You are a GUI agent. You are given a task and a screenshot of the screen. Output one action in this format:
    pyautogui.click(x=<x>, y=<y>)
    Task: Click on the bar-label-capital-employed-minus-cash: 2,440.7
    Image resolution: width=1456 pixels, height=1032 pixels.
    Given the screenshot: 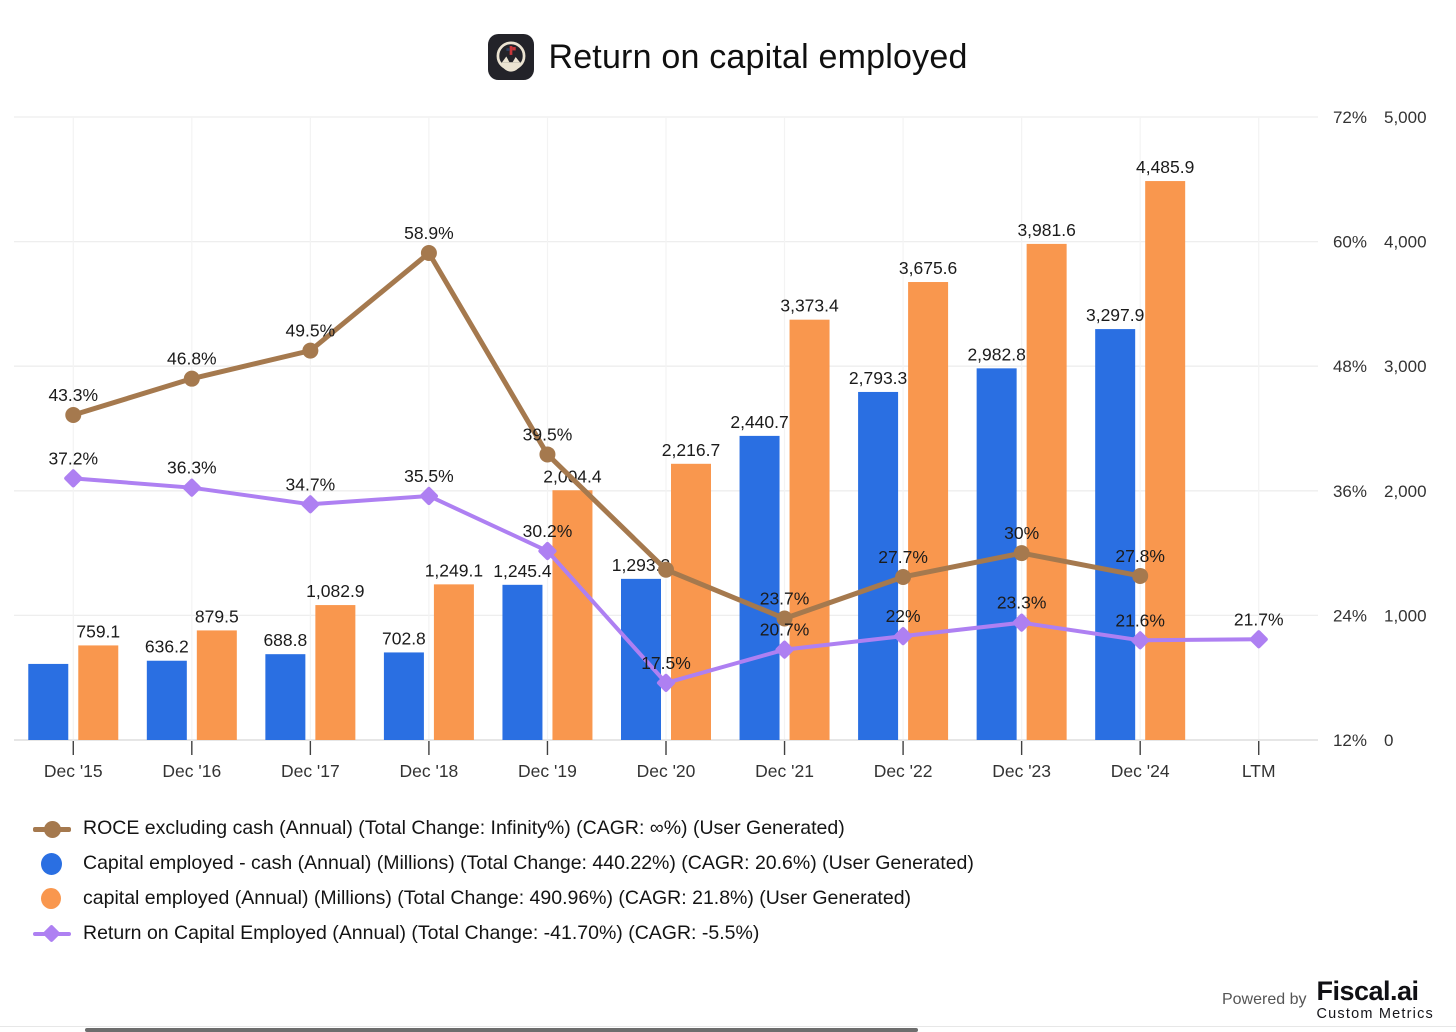 What is the action you would take?
    pyautogui.click(x=759, y=422)
    